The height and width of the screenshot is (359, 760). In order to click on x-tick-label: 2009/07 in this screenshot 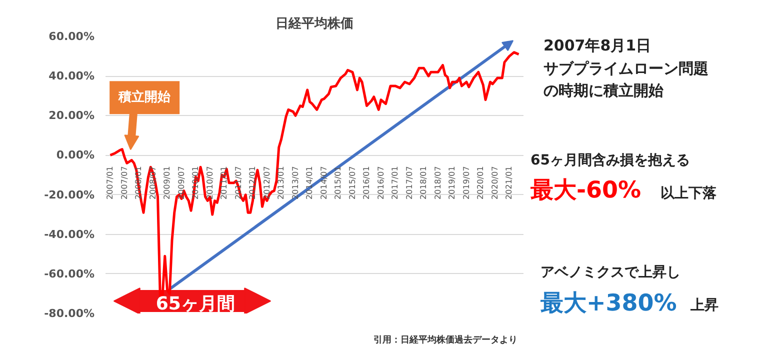, I will do `click(181, 183)`.